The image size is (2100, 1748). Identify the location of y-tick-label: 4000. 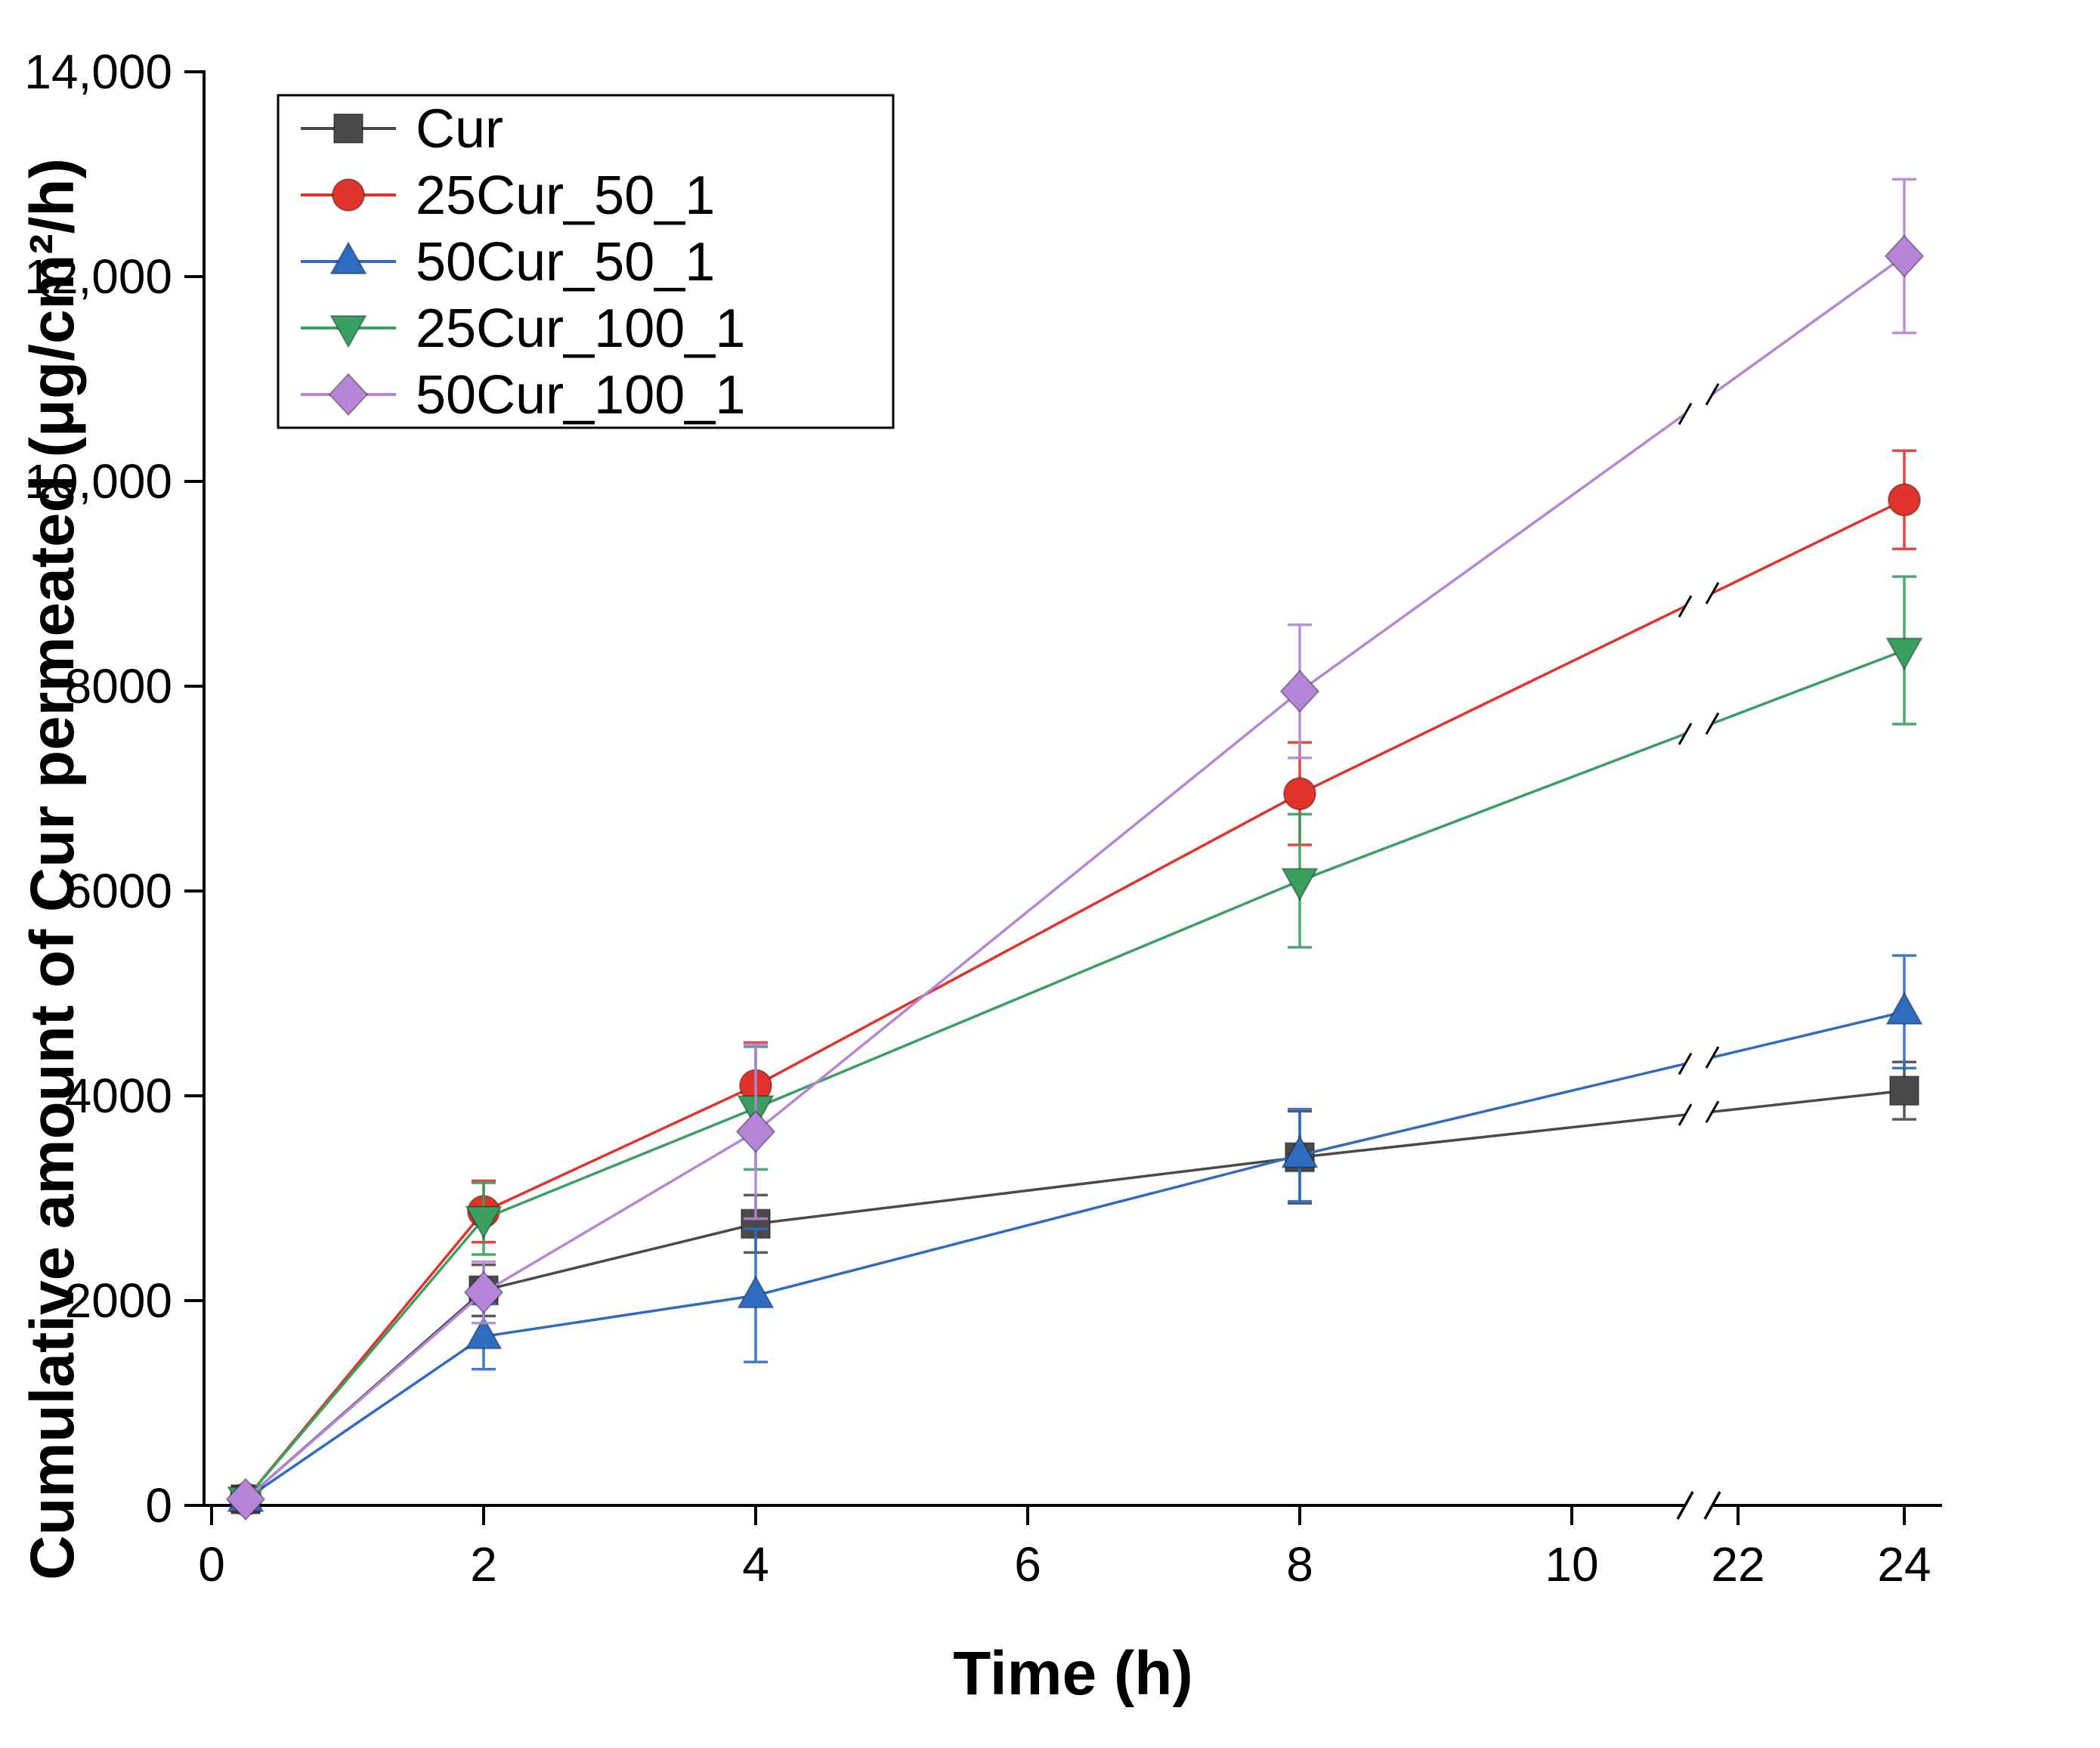
(118, 1096).